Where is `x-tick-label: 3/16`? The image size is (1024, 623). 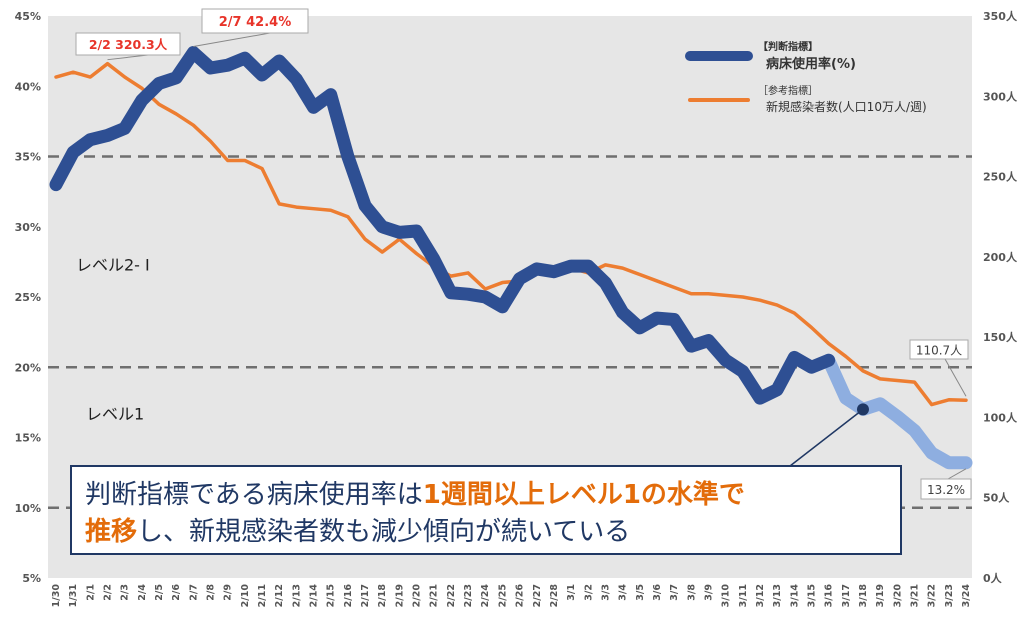 x-tick-label: 3/16 is located at coordinates (829, 596).